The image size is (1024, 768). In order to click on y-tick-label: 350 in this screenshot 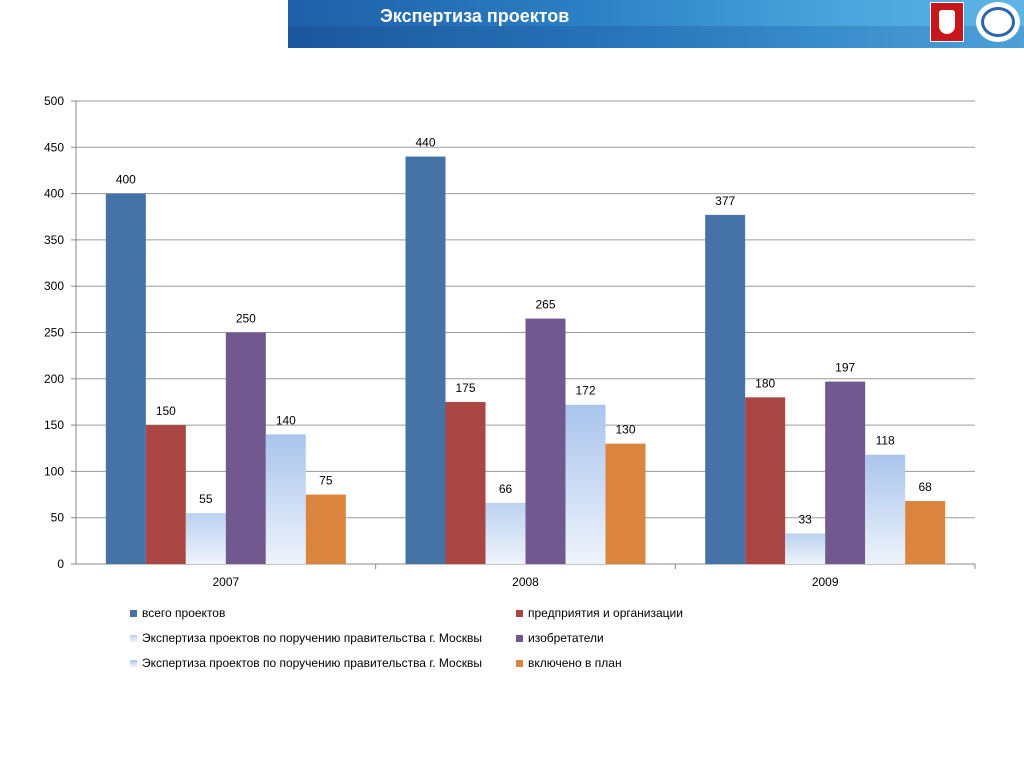, I will do `click(54, 240)`.